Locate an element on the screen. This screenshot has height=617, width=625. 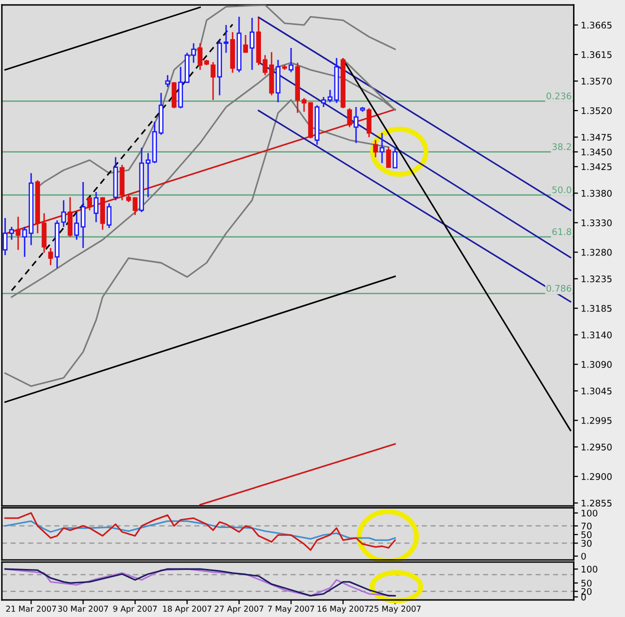
y-tick-label: 30 is located at coordinates (586, 543).